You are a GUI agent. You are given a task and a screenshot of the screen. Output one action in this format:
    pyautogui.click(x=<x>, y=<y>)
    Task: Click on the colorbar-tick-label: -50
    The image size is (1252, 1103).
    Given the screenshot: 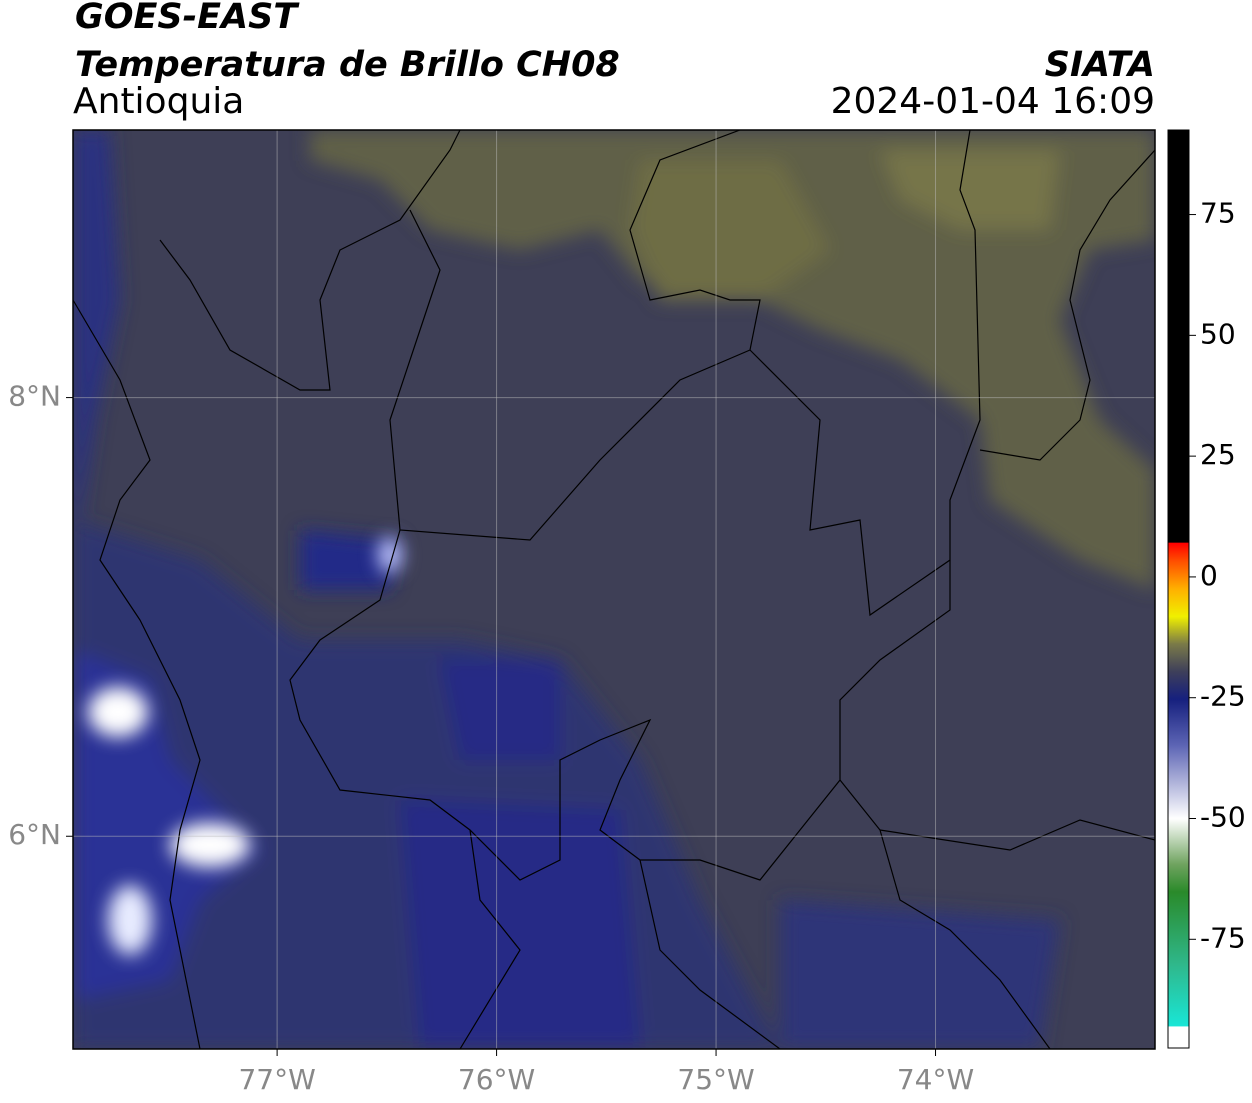 What is the action you would take?
    pyautogui.click(x=1223, y=817)
    